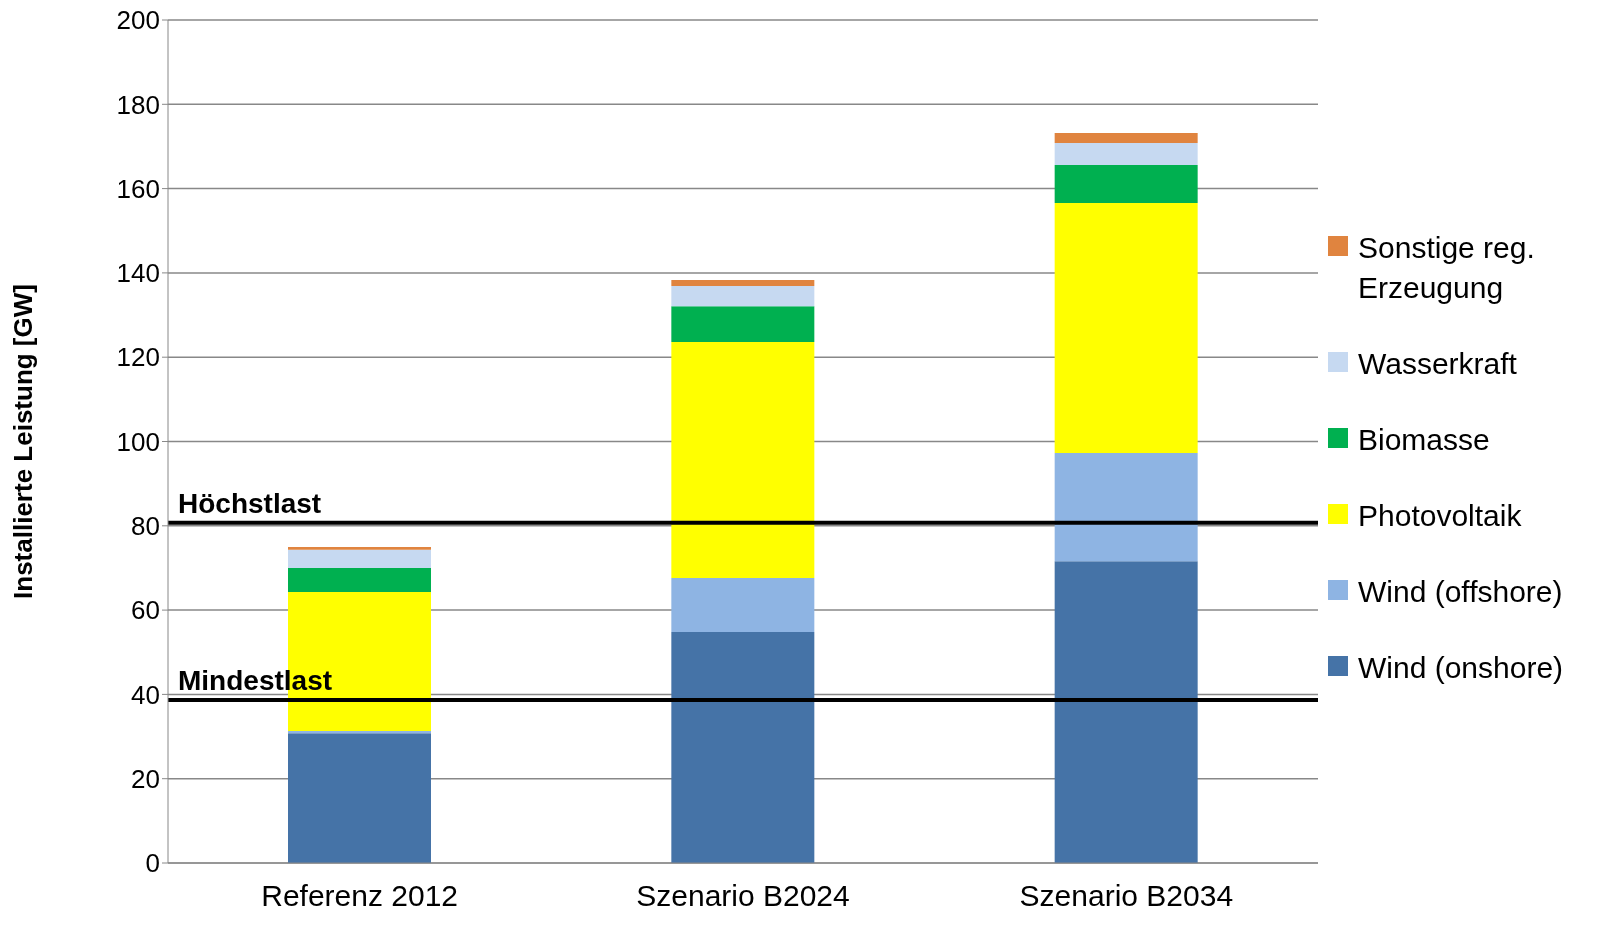 This screenshot has width=1607, height=949. Describe the element at coordinates (138, 20) in the screenshot. I see `y-tick-label: 200` at that location.